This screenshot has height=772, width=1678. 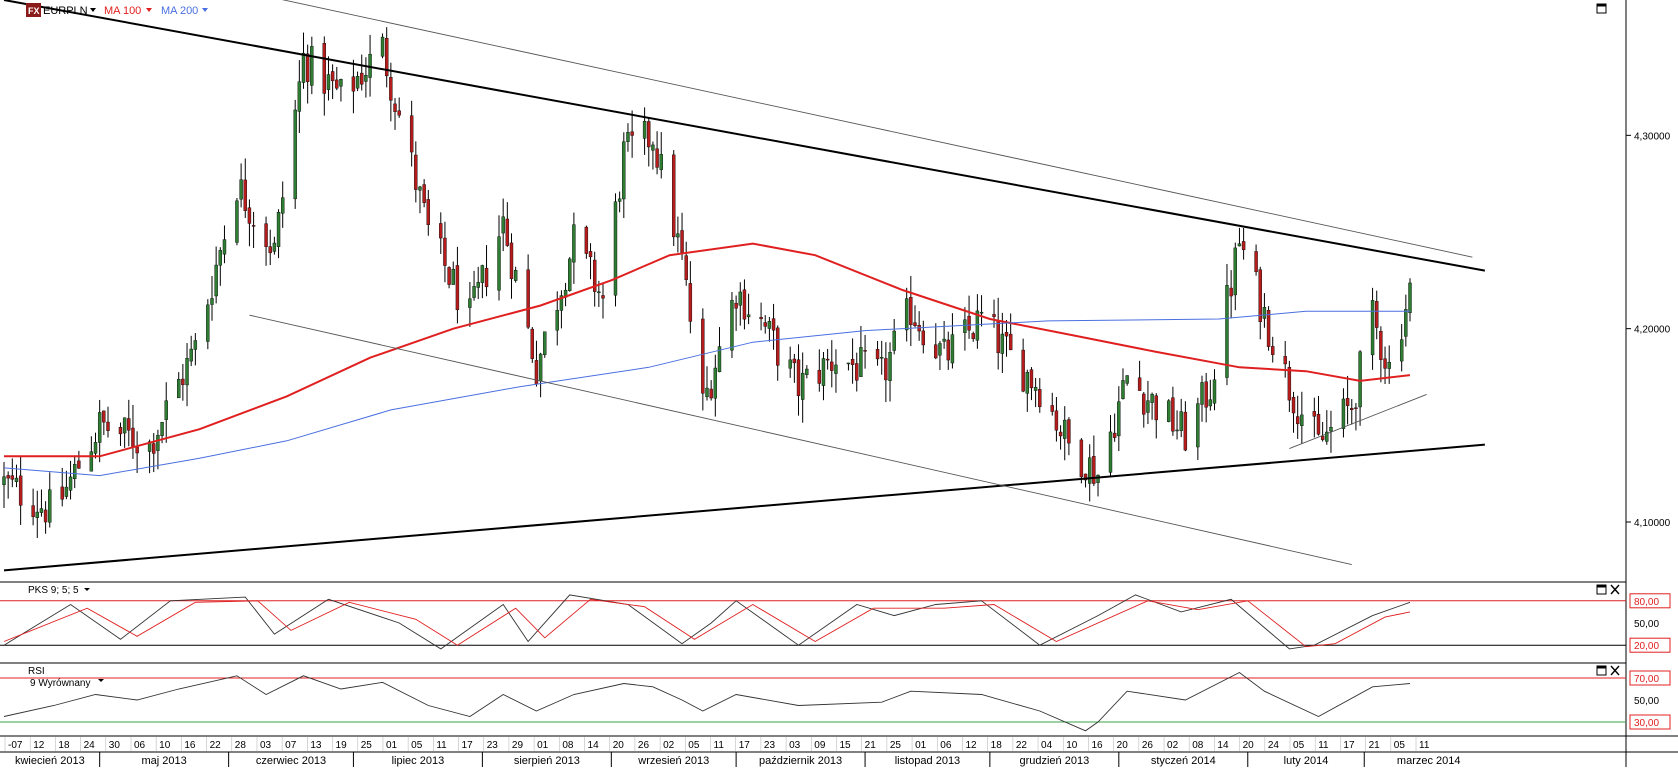 What do you see at coordinates (744, 507) in the screenshot?
I see `trendline-thick` at bounding box center [744, 507].